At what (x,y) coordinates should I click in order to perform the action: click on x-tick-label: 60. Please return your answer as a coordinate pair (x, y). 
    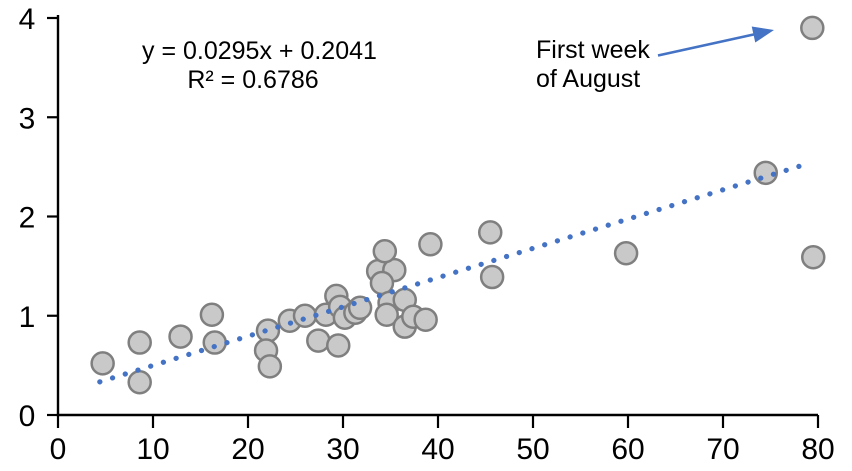
    Looking at the image, I should click on (627, 449).